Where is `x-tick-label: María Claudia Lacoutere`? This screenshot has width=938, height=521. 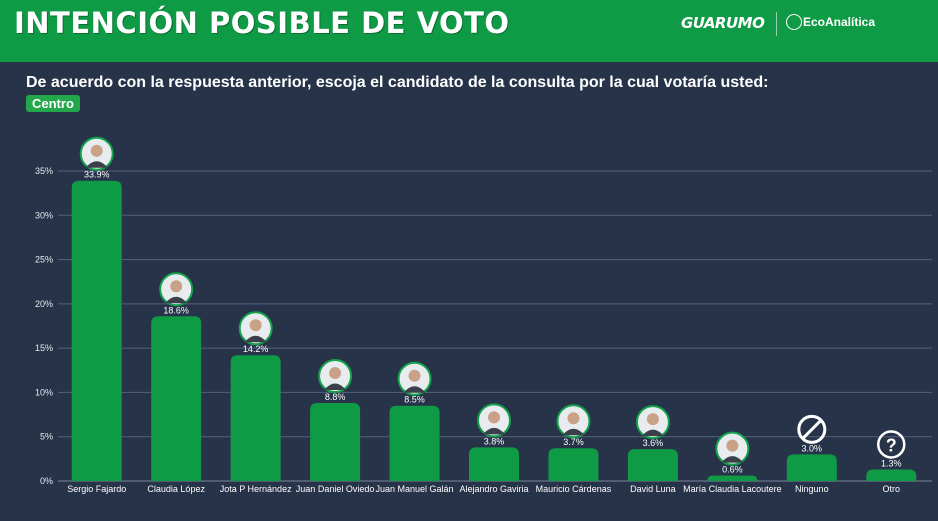
x-tick-label: María Claudia Lacoutere is located at coordinates (732, 489).